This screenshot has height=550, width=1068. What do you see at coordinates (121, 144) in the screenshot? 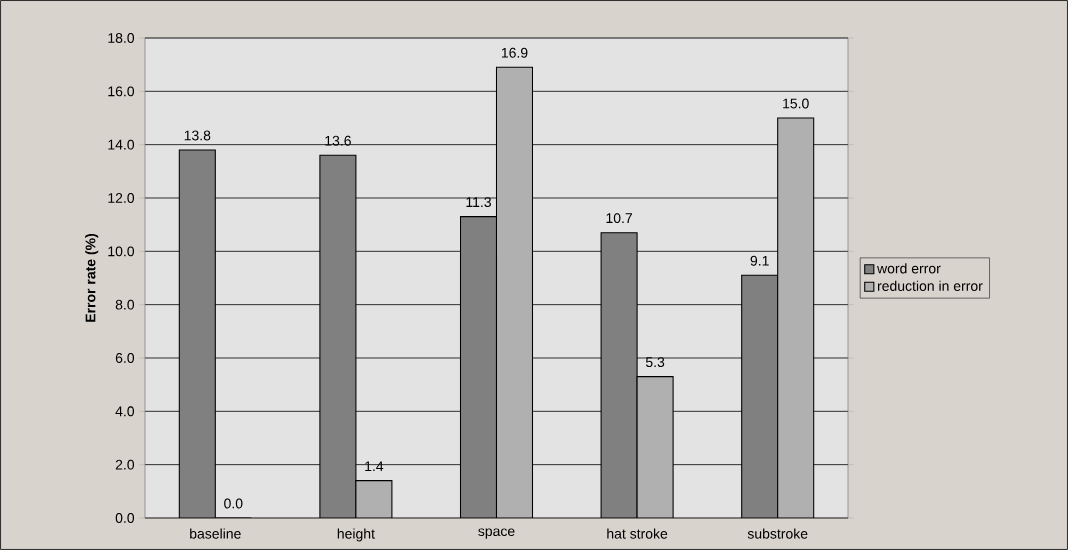
I see `y-tick-label: 14.0` at bounding box center [121, 144].